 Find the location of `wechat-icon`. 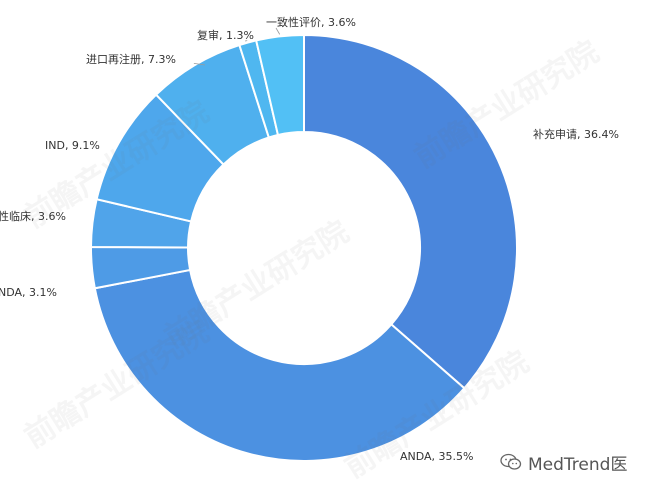

wechat-icon is located at coordinates (511, 461).